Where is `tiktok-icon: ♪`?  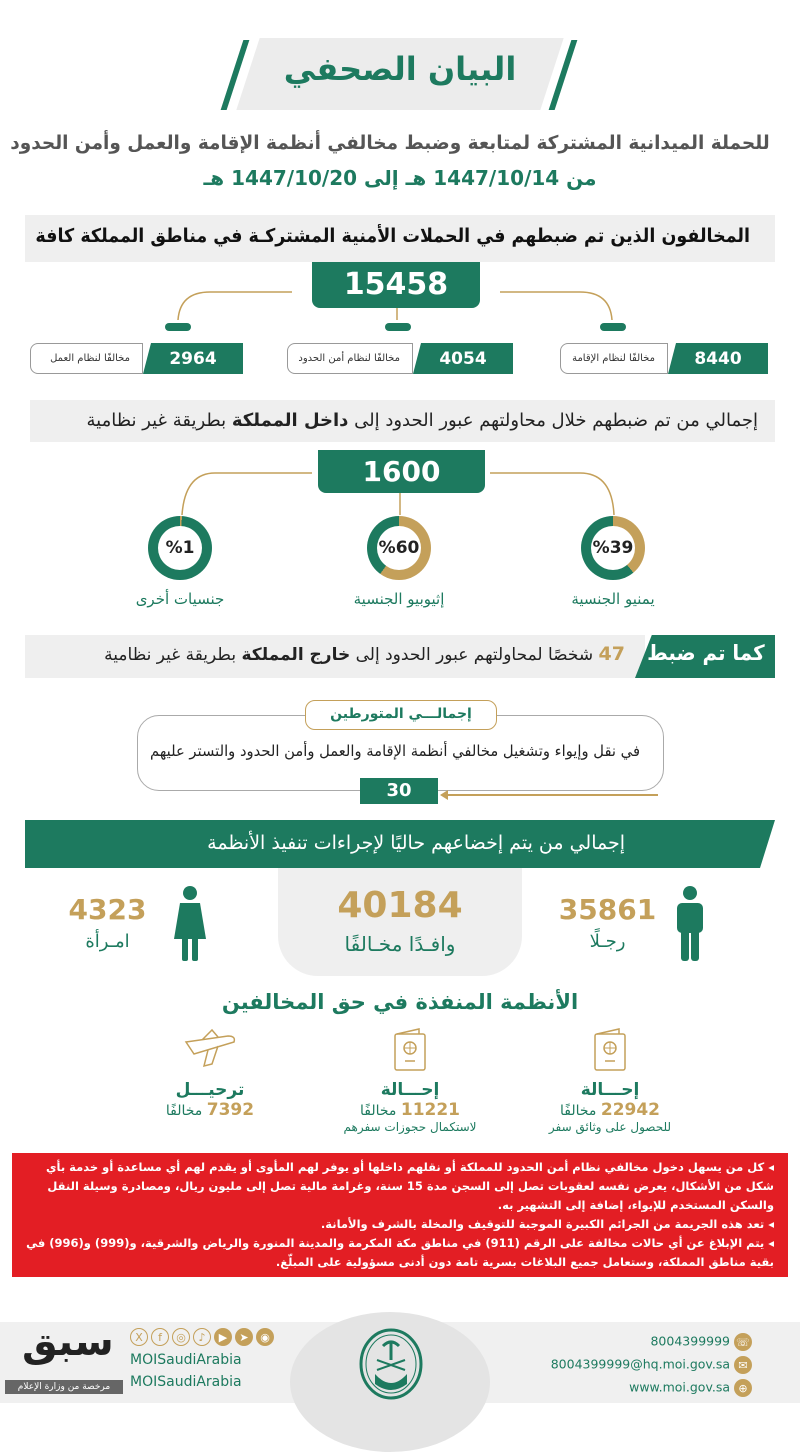
tiktok-icon: ♪ is located at coordinates (202, 1337).